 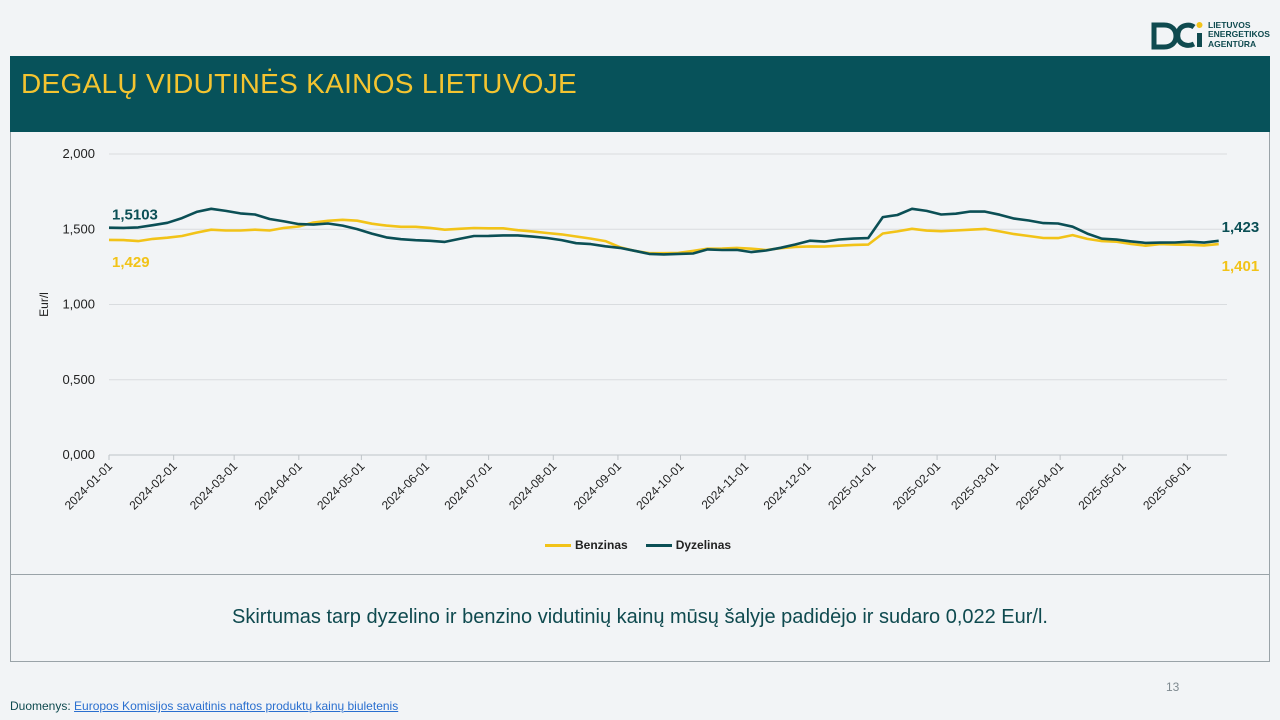 What do you see at coordinates (788, 486) in the screenshot?
I see `x-tick-label: 2024-12-01` at bounding box center [788, 486].